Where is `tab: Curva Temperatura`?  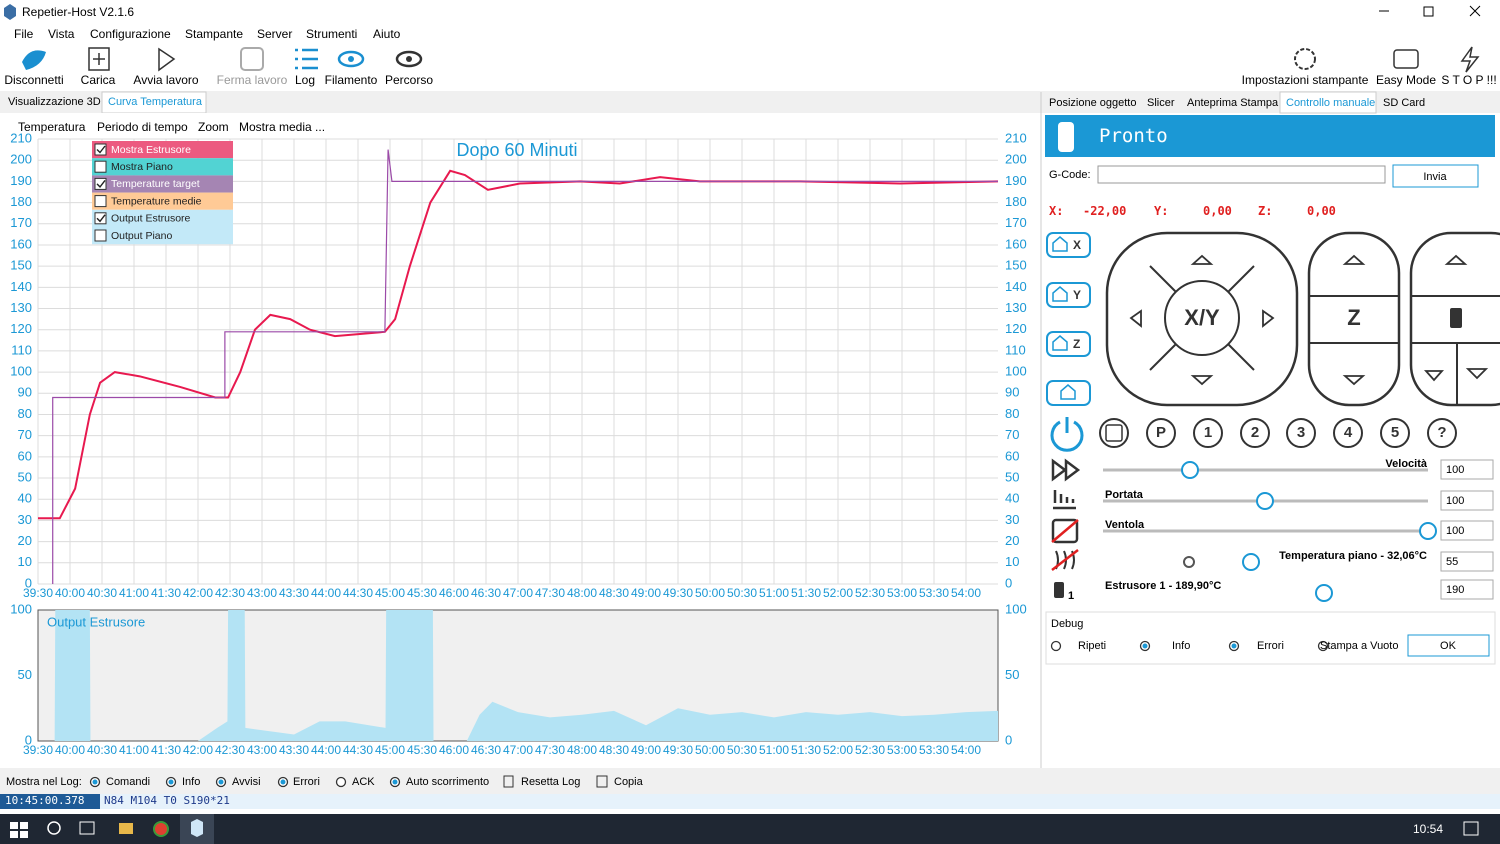 tab: Curva Temperatura is located at coordinates (155, 102).